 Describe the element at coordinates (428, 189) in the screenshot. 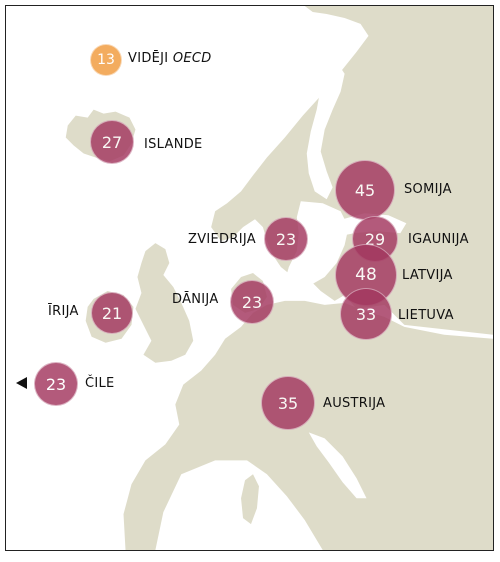

I see `somija-label: SOMIJA` at that location.